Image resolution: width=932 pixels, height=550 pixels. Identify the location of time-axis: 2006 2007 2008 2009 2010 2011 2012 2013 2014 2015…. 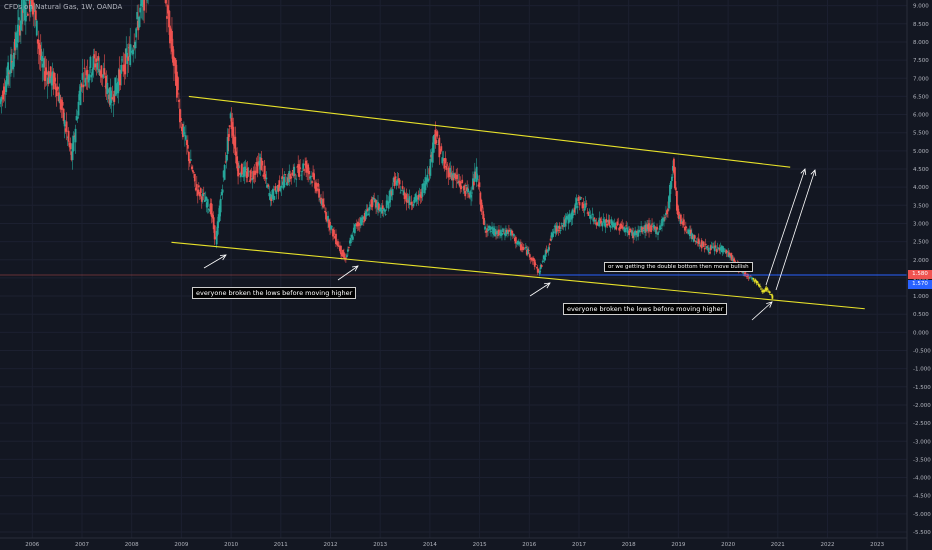
(453, 542).